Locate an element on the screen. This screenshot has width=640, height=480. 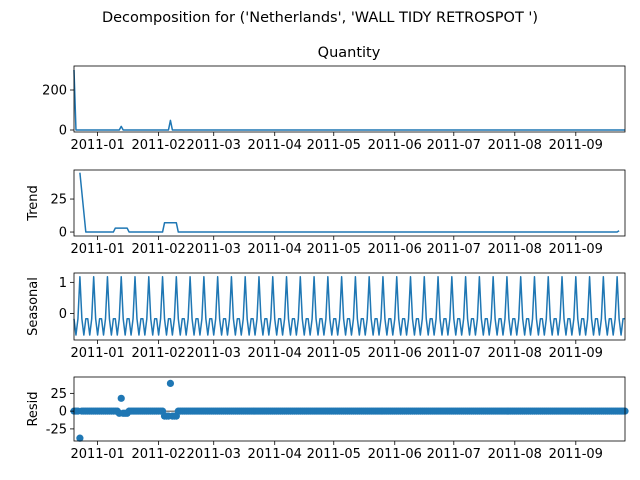
resid-y-ticks: -25 0 25 is located at coordinates (60, 412).